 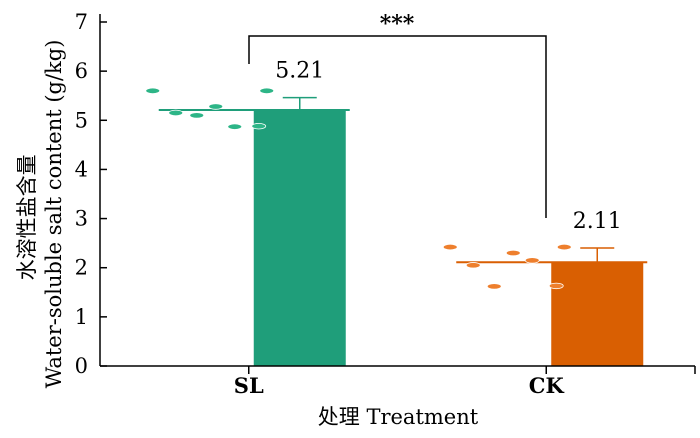 I want to click on y-tick-label: 5, so click(x=81, y=120).